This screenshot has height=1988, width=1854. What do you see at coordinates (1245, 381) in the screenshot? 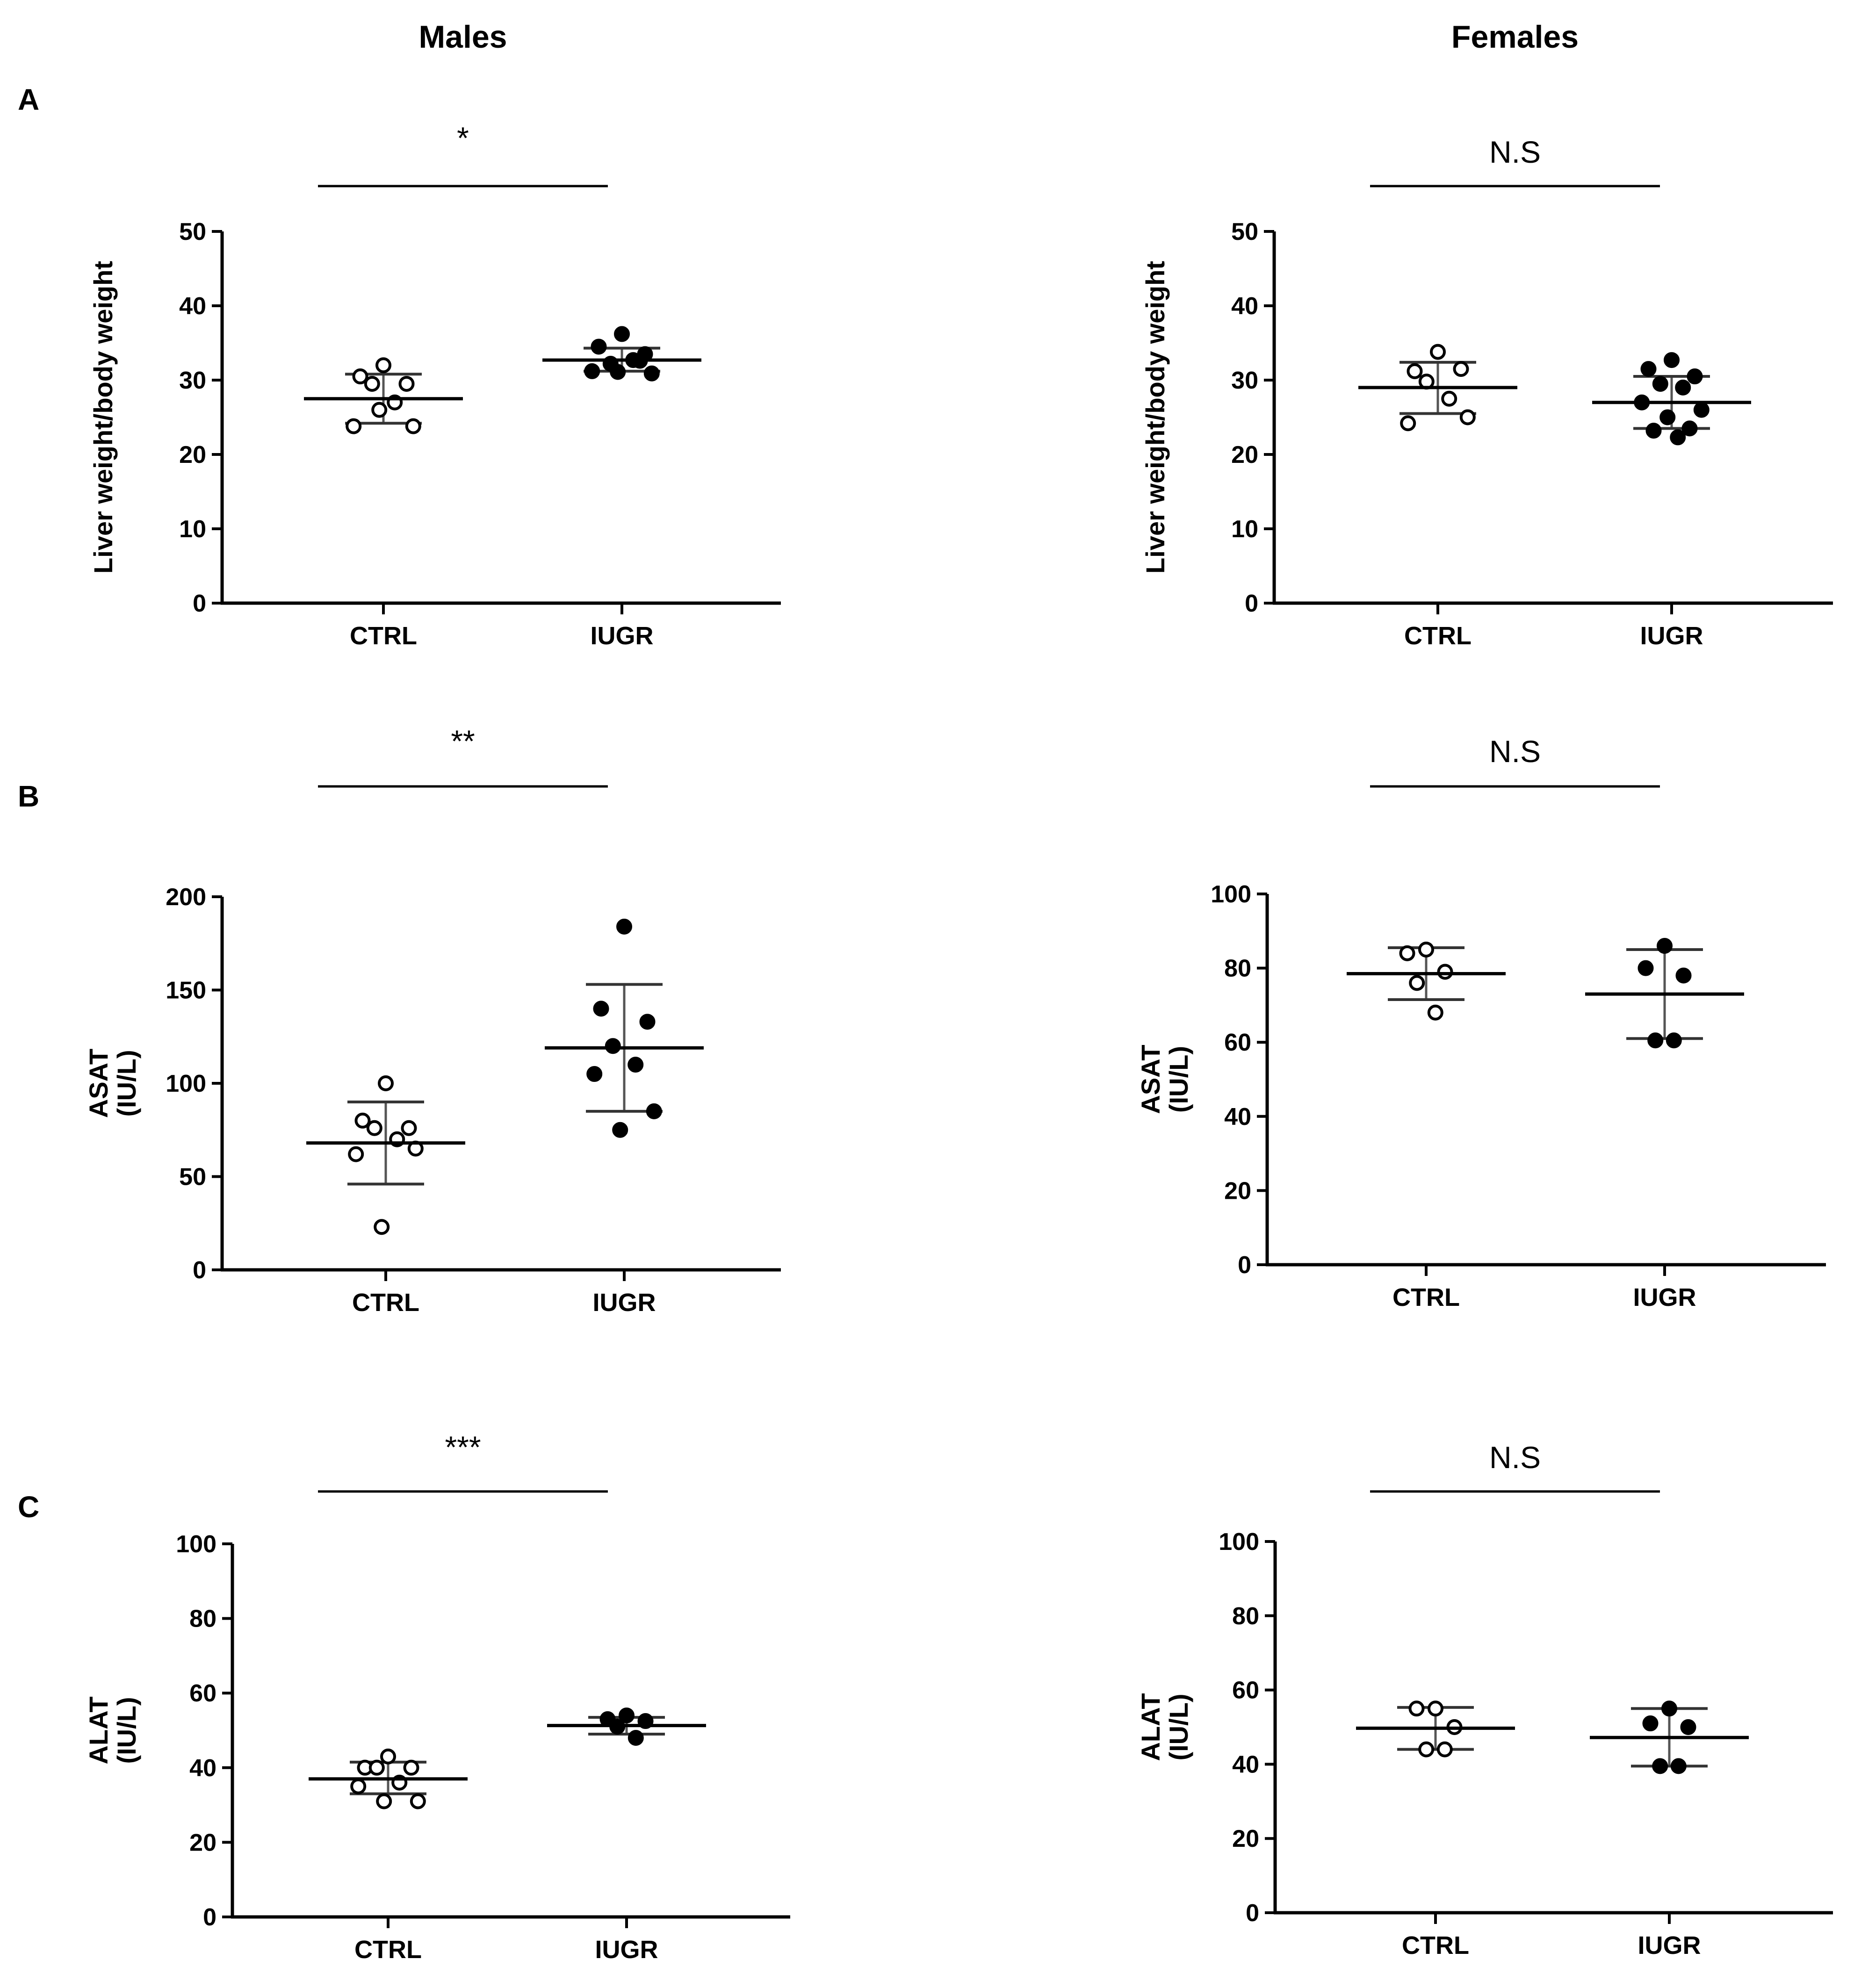
I see `y-tick-label: 30` at bounding box center [1245, 381].